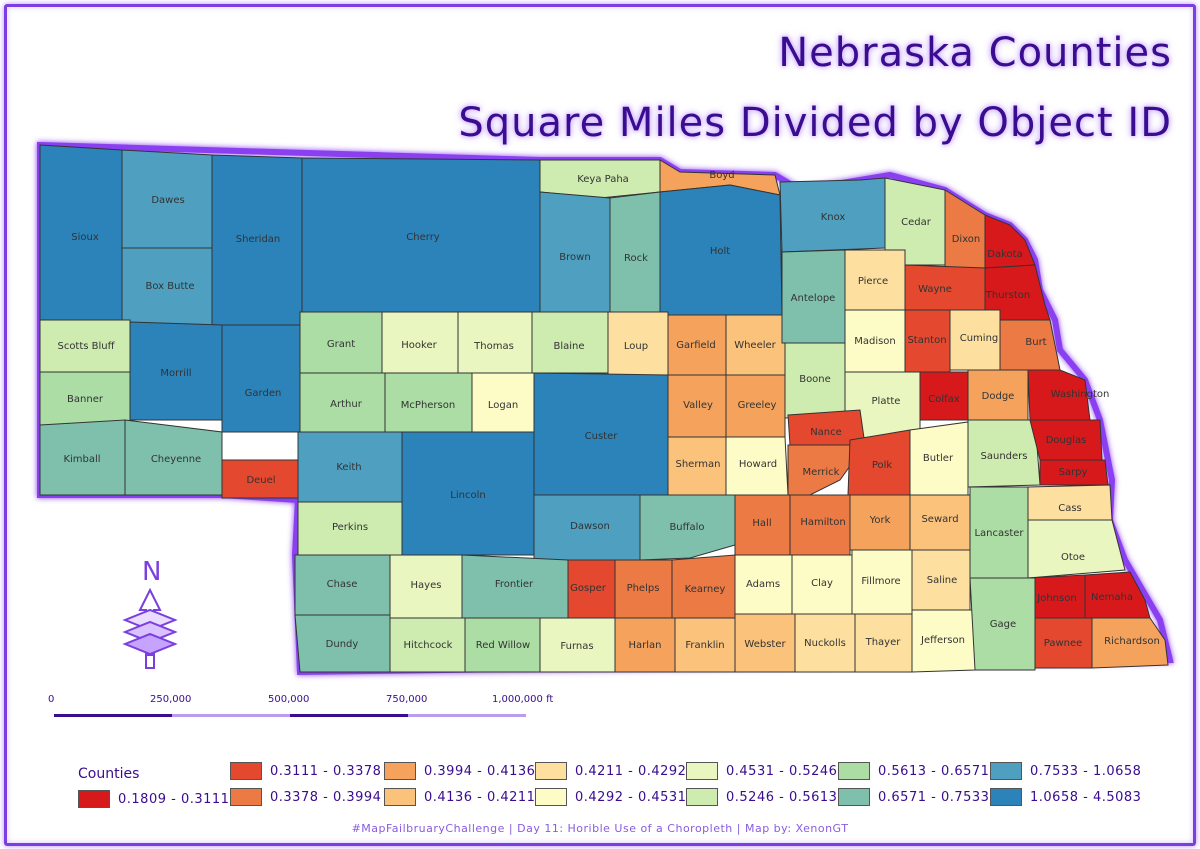 Image resolution: width=1200 pixels, height=849 pixels. I want to click on county-label-harlan: Harlan, so click(644, 645).